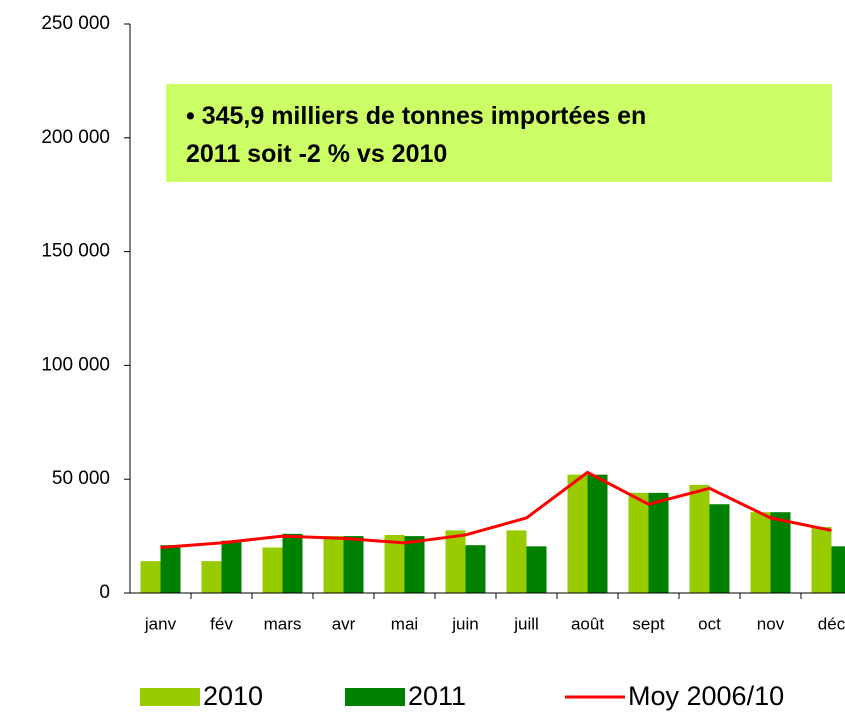 The image size is (845, 715). Describe the element at coordinates (464, 623) in the screenshot. I see `x-tick-label: juin` at that location.